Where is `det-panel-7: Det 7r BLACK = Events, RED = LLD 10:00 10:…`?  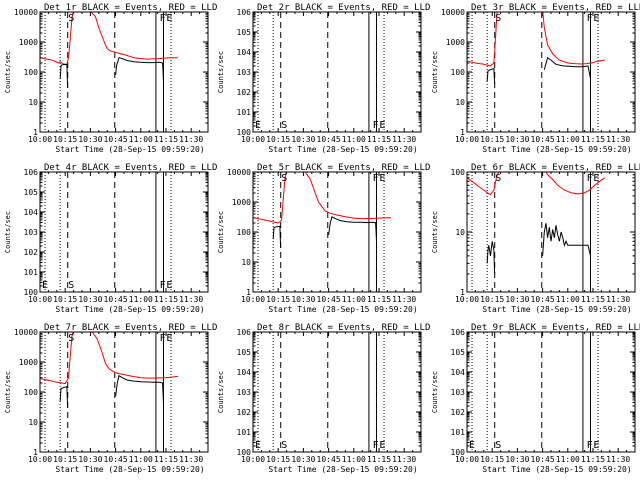
det-panel-7: Det 7r BLACK = Events, RED = LLD 10:00 10:… is located at coordinates (110, 398).